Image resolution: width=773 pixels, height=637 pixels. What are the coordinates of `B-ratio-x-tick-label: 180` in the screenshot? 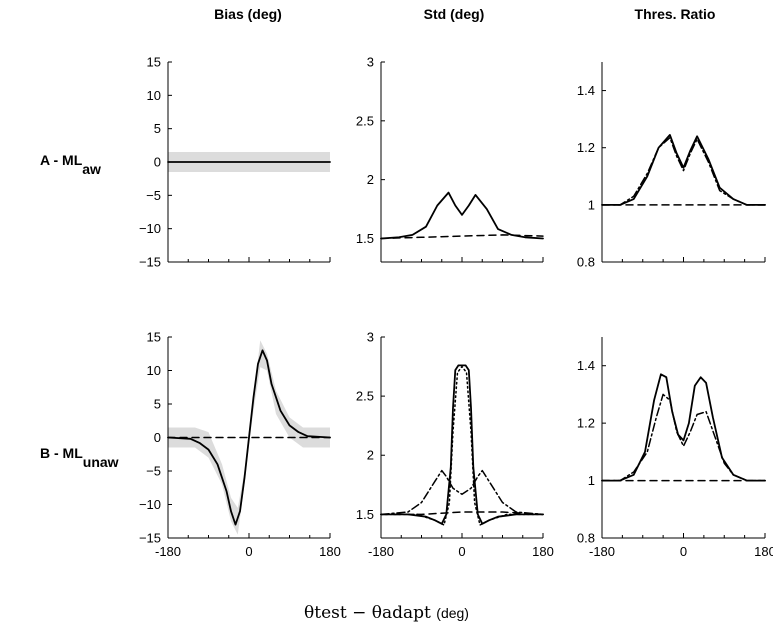 It's located at (763, 551).